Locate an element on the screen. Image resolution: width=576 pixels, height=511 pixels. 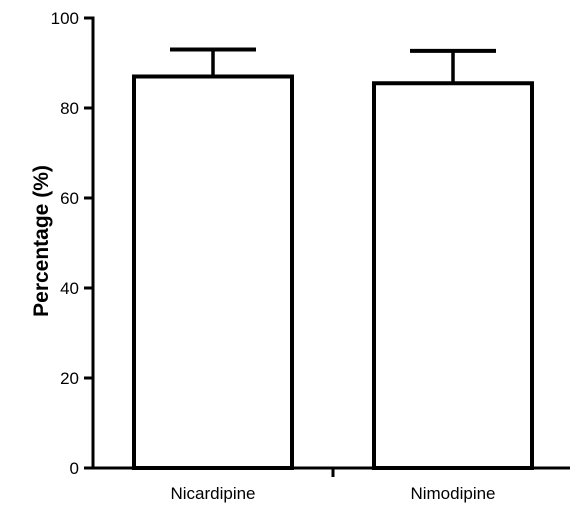
y-tick-label: 40 is located at coordinates (69, 288).